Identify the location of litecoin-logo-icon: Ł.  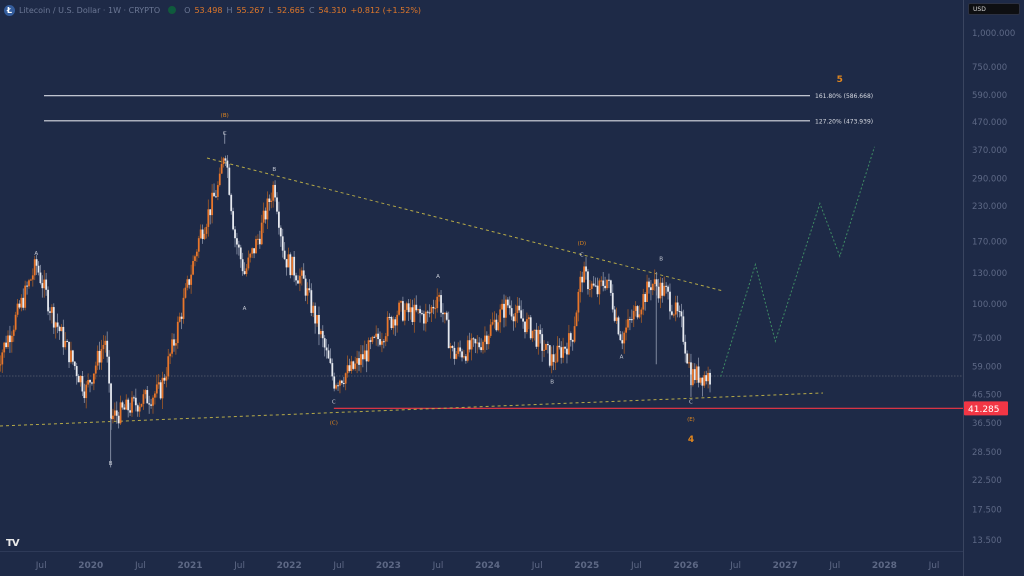
(9, 10).